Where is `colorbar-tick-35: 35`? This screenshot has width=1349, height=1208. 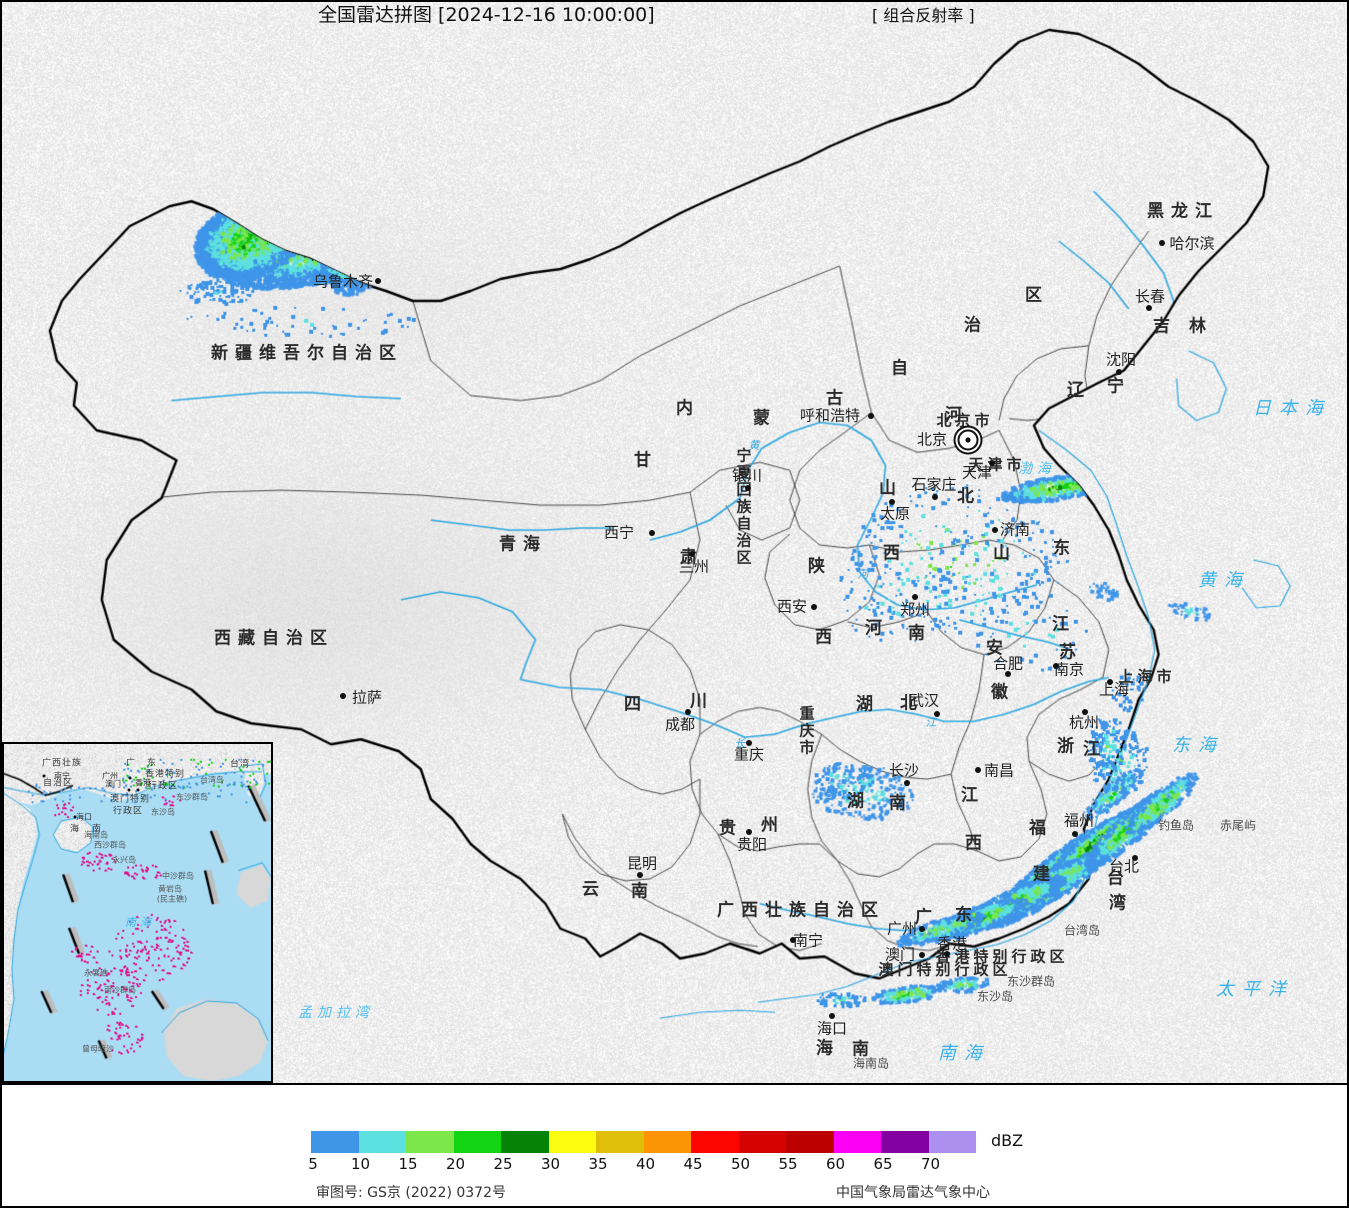
colorbar-tick-35: 35 is located at coordinates (598, 1164).